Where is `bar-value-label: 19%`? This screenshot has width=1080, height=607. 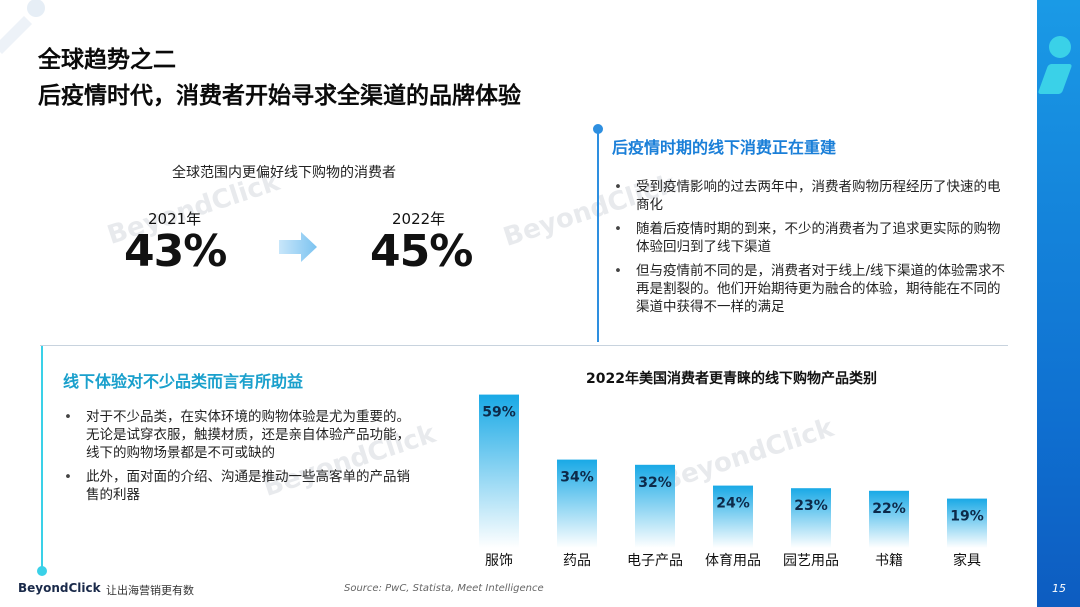
bar-value-label: 19% is located at coordinates (967, 517).